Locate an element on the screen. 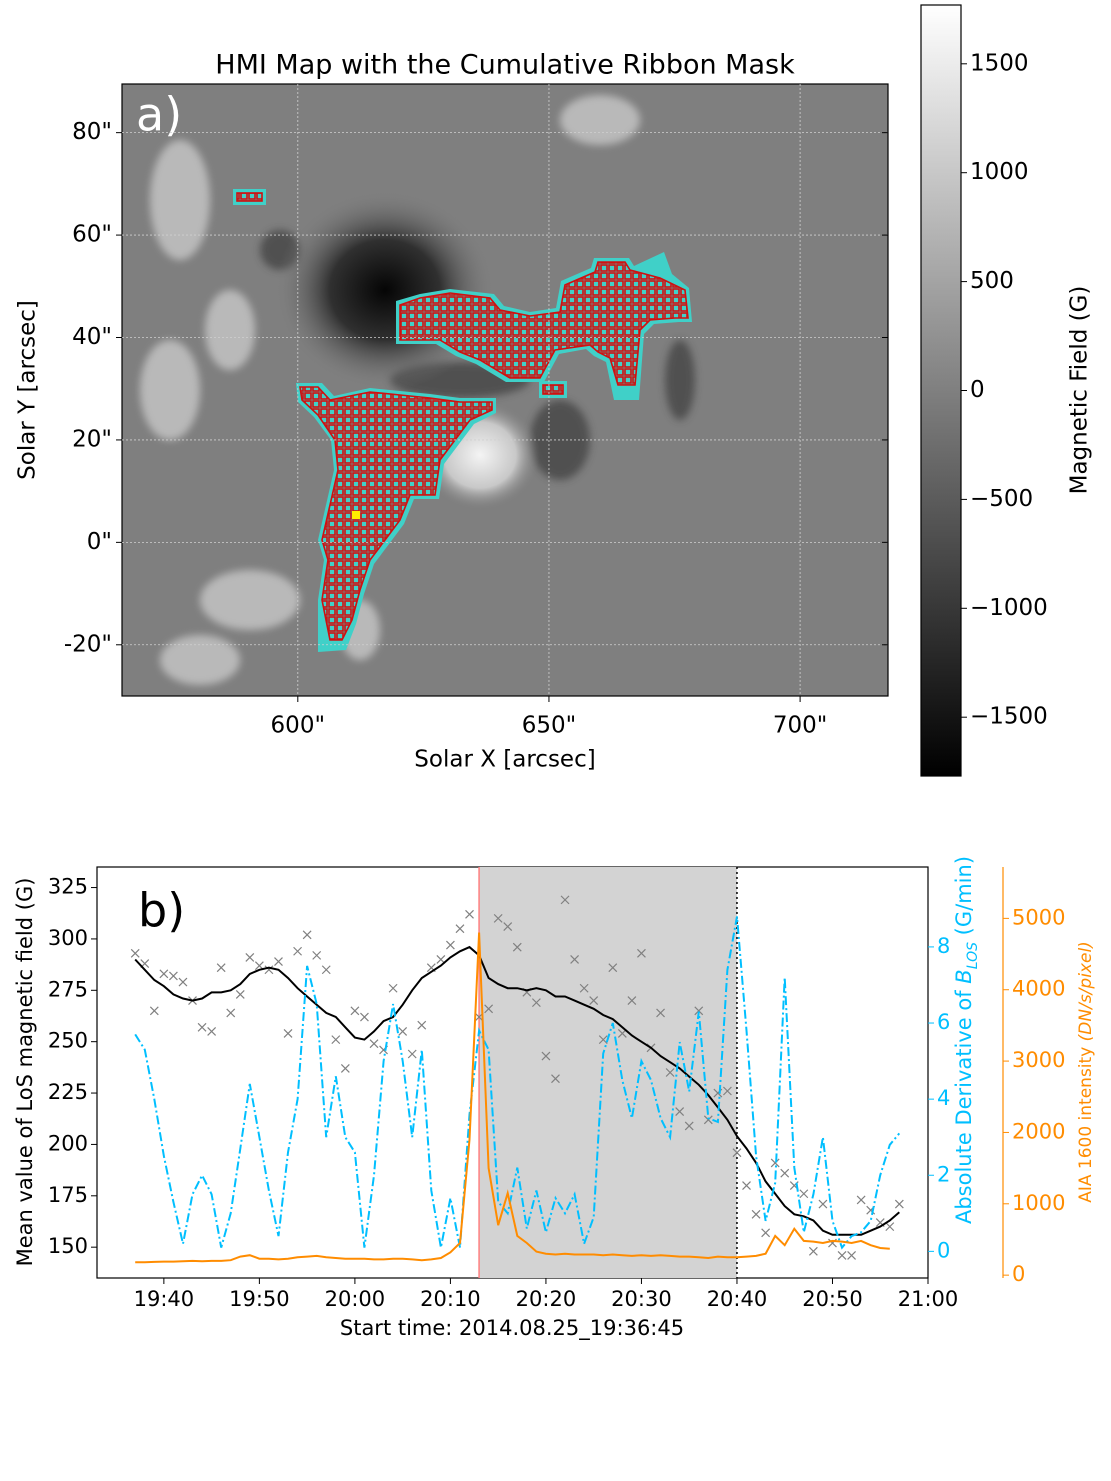  y3-tick-label: 2000 is located at coordinates (1038, 1131).